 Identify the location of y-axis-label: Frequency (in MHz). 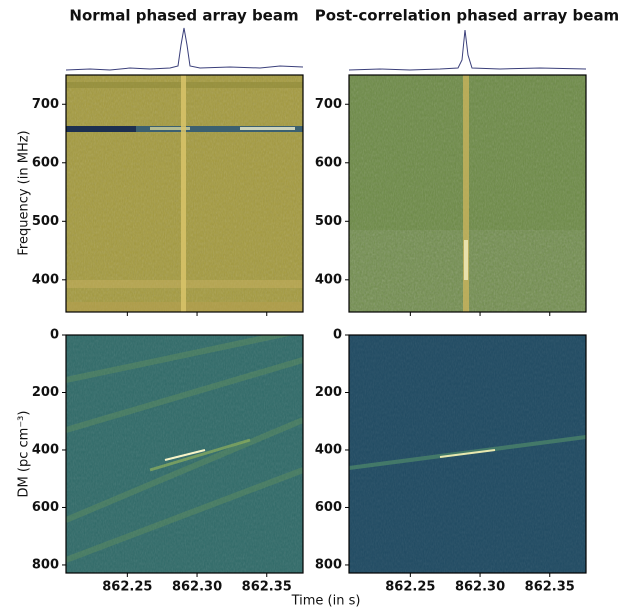
(24, 192).